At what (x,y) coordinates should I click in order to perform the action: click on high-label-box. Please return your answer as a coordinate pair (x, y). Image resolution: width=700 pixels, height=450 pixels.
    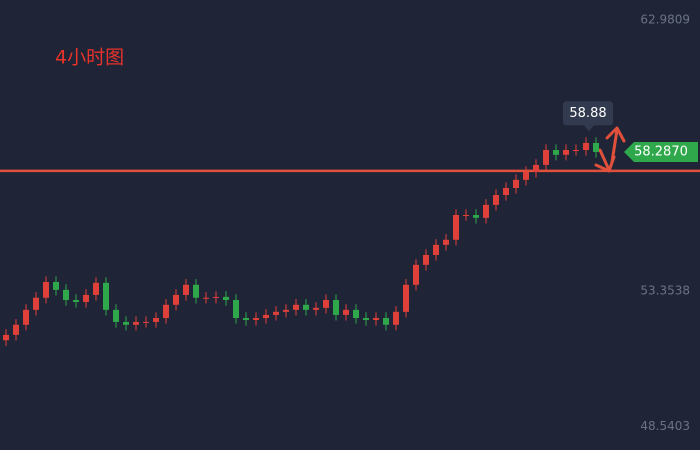
    Looking at the image, I should click on (588, 113).